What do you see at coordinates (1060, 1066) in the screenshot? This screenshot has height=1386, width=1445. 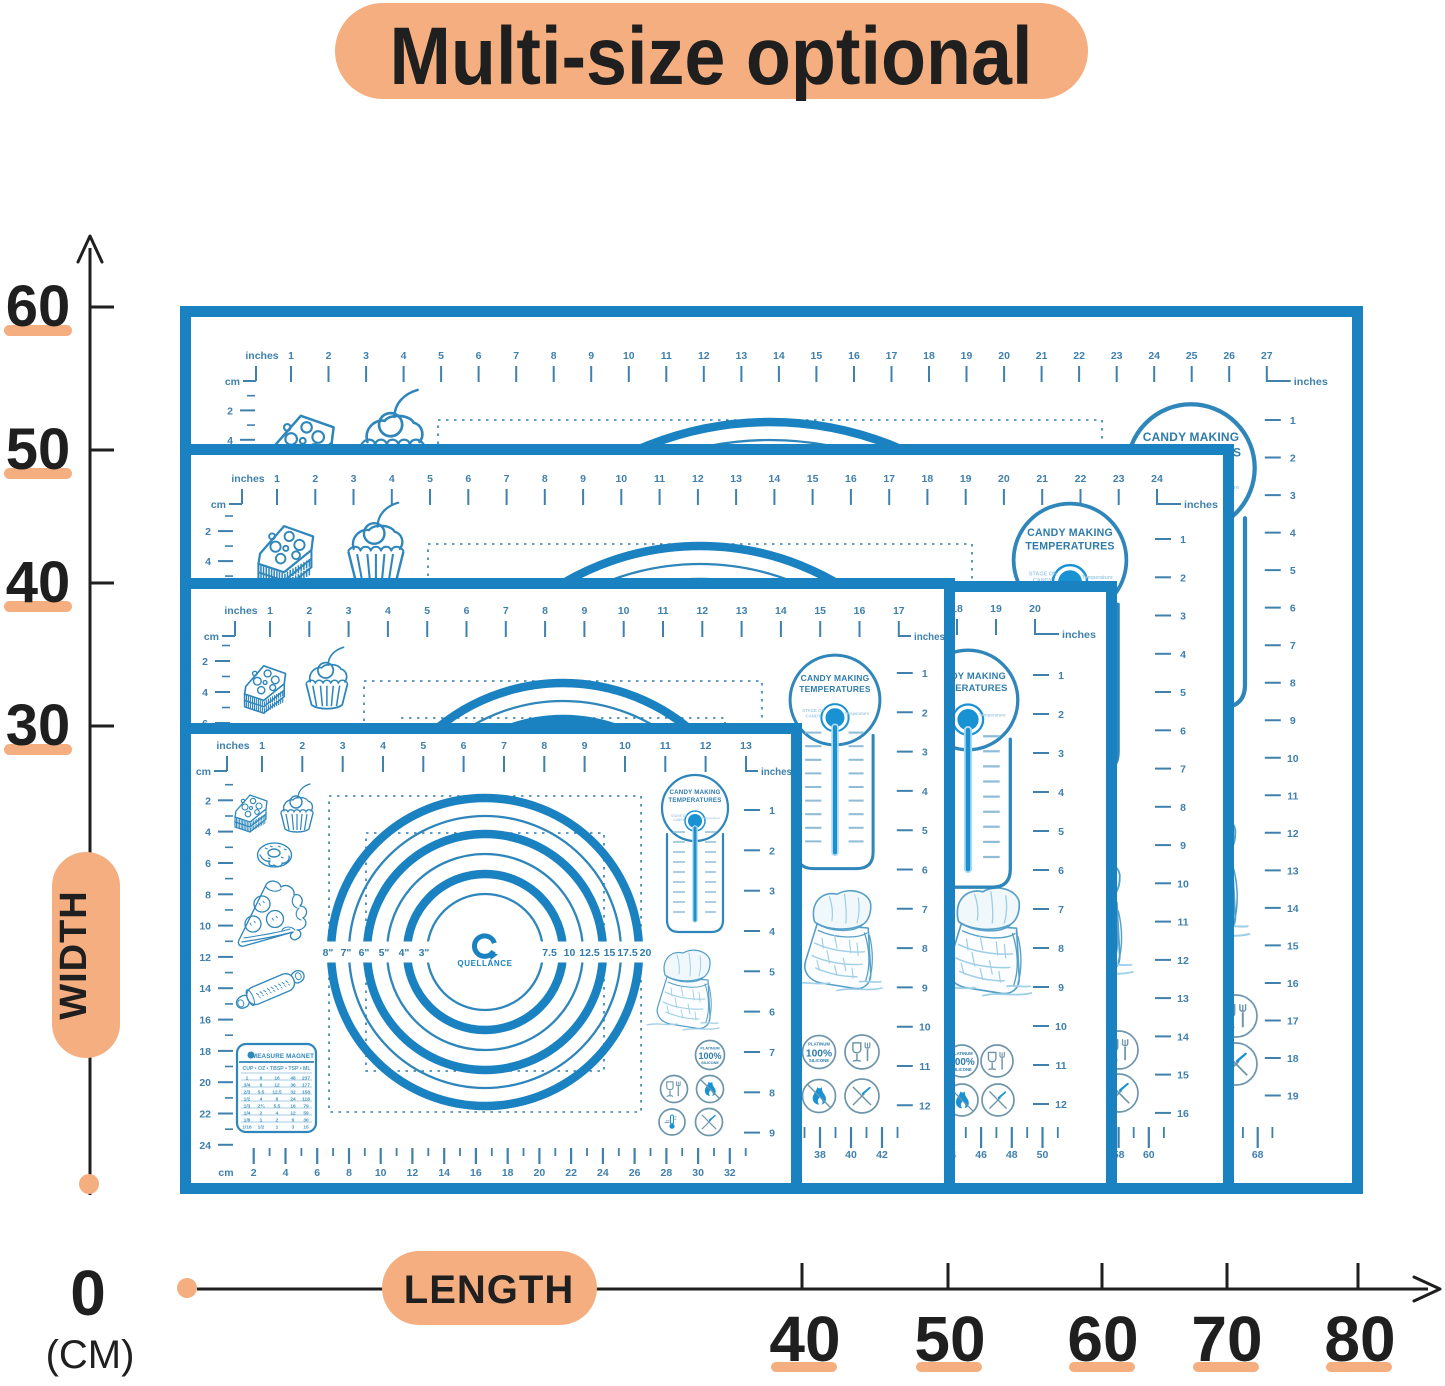 I see `svg-text: 11` at bounding box center [1060, 1066].